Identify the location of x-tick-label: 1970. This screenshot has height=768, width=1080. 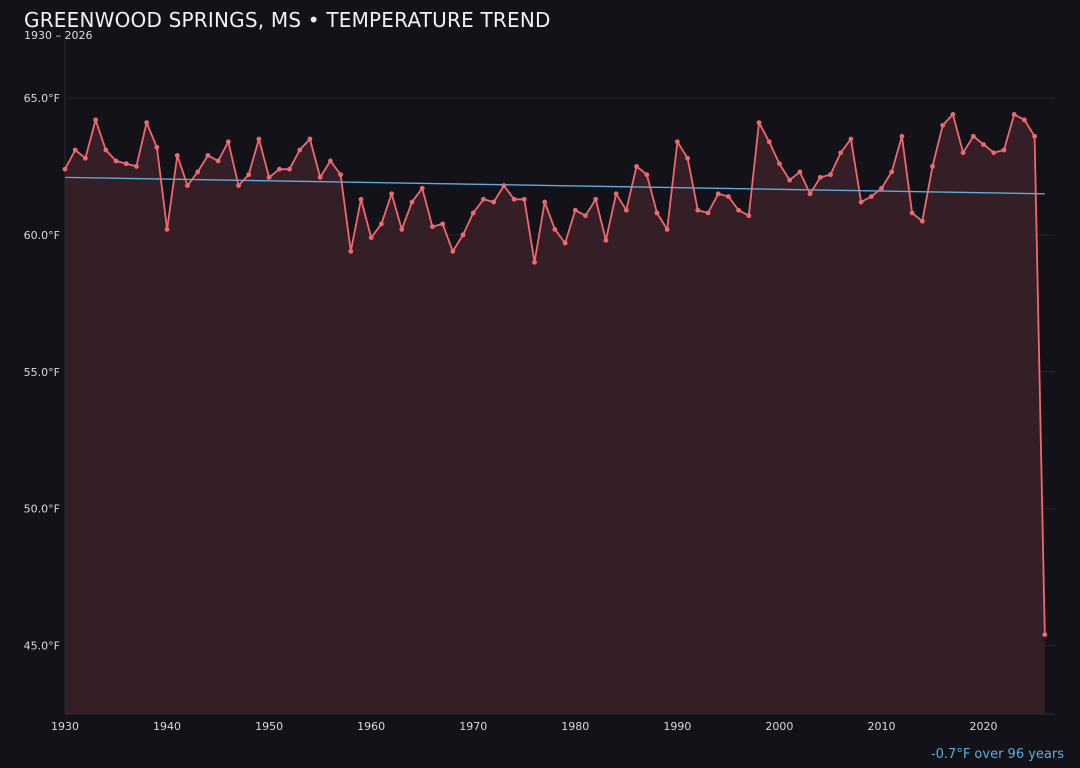
(473, 726).